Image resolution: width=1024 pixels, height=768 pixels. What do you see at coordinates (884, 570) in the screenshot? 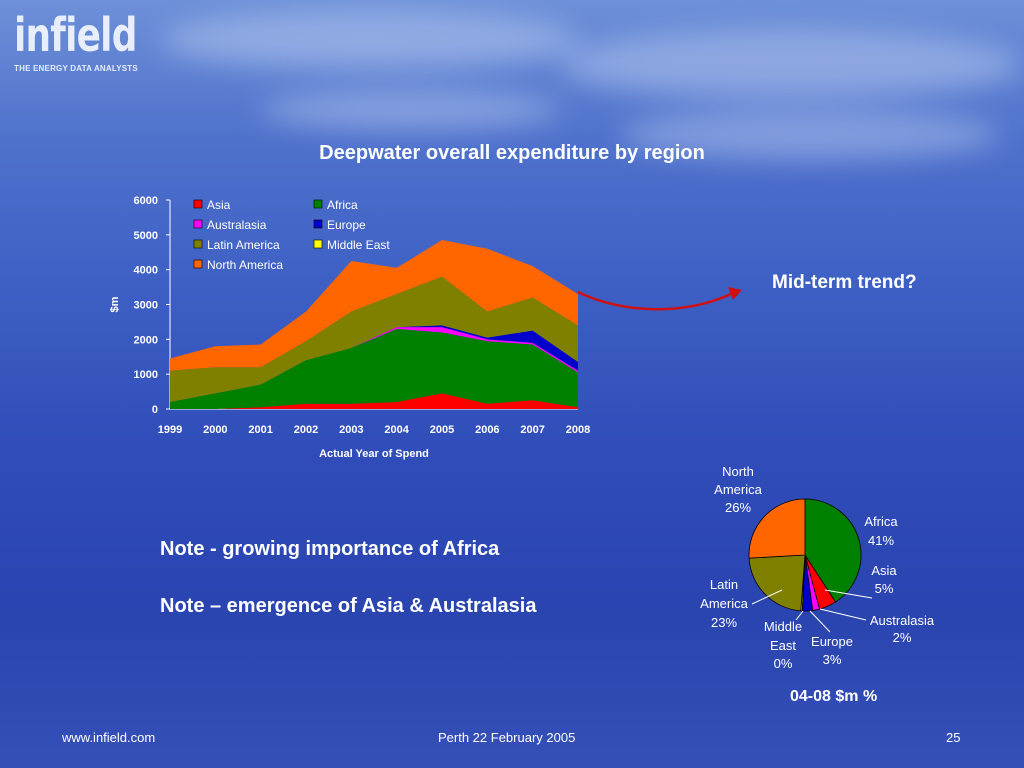
I see `pie-label-asia: Asia` at bounding box center [884, 570].